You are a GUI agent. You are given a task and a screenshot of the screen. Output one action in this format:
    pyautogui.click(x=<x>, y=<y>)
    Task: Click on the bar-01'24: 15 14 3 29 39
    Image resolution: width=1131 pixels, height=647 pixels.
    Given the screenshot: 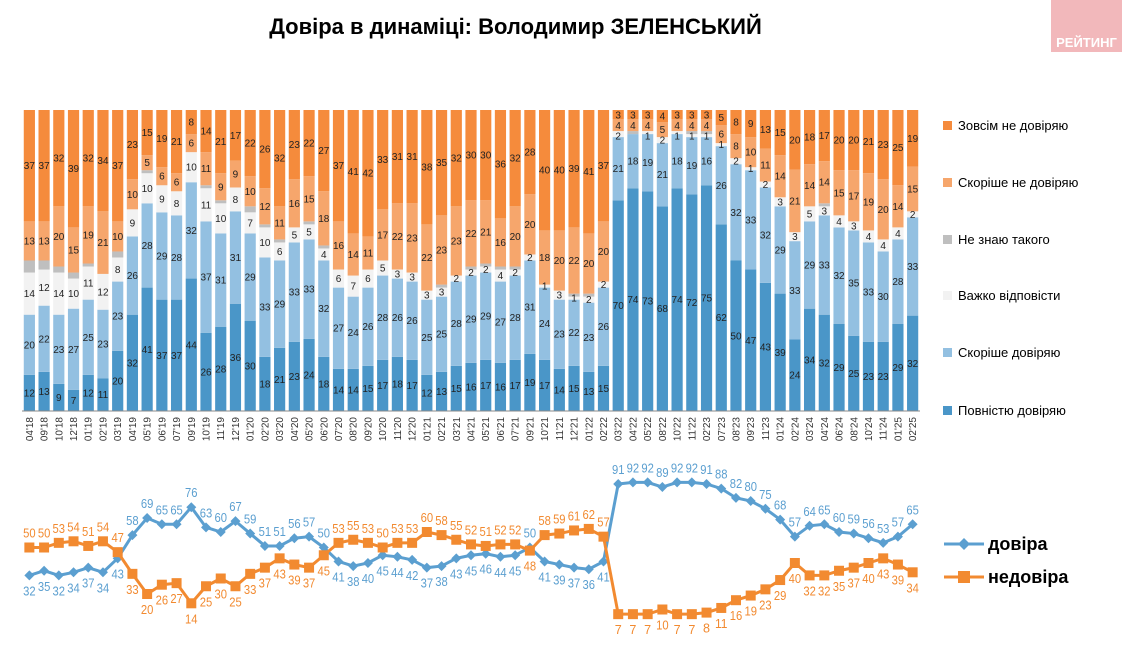 What is the action you would take?
    pyautogui.click(x=780, y=260)
    